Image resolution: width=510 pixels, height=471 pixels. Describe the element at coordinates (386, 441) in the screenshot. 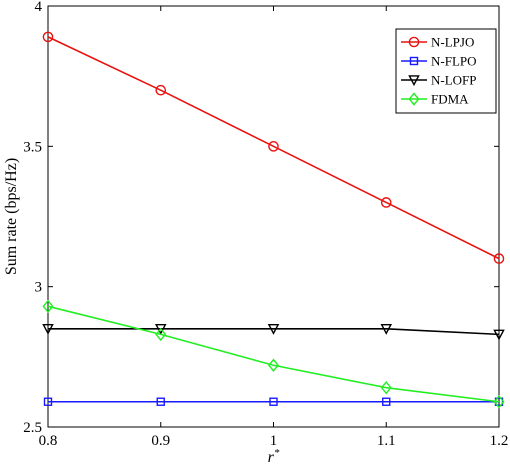

I see `x-tick-label: 1.1` at that location.